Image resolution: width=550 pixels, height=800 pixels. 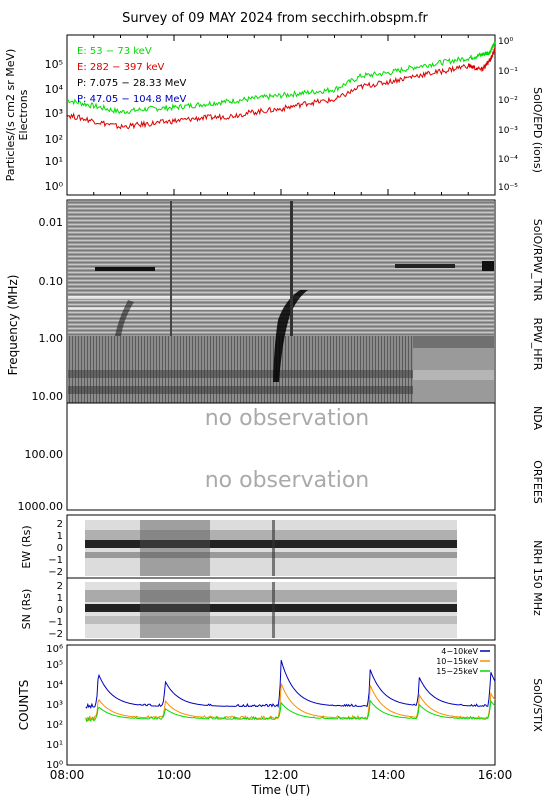 What do you see at coordinates (457, 671) in the screenshot?
I see `stix-legend-2: 15−25keV` at bounding box center [457, 671].